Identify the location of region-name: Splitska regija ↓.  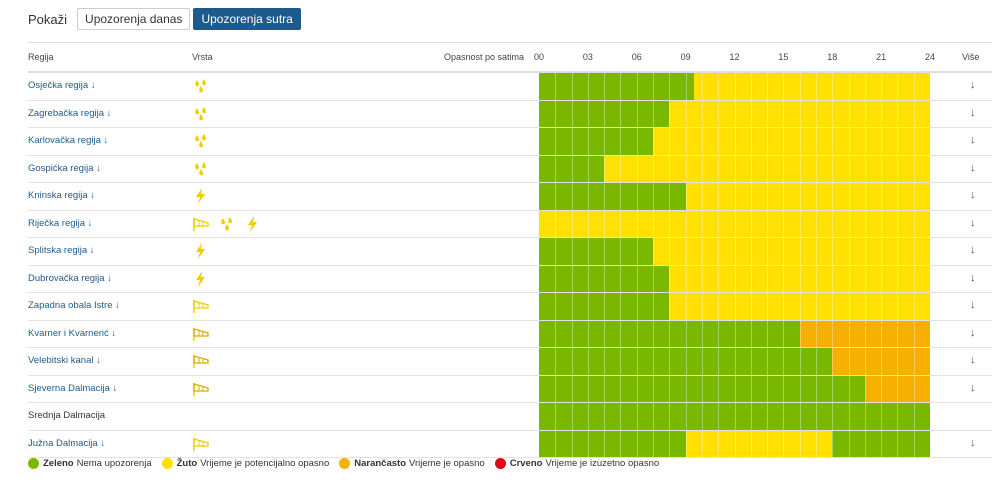
(61, 250).